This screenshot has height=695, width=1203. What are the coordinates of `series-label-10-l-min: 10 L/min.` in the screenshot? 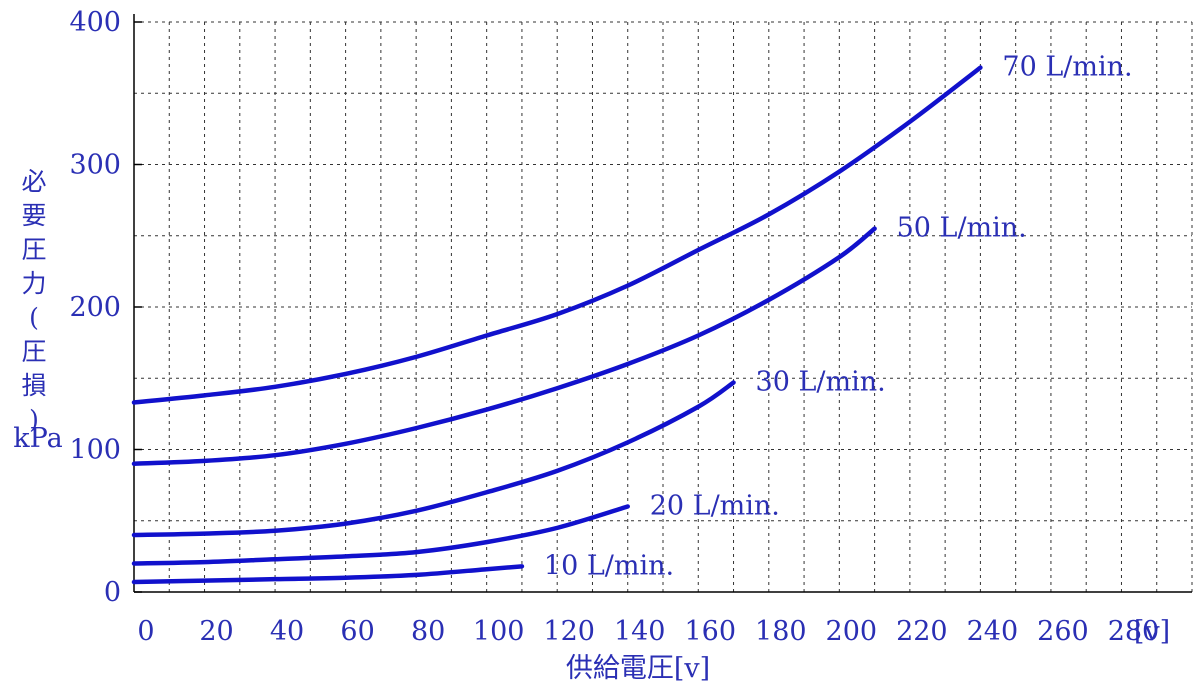 It's located at (609, 565).